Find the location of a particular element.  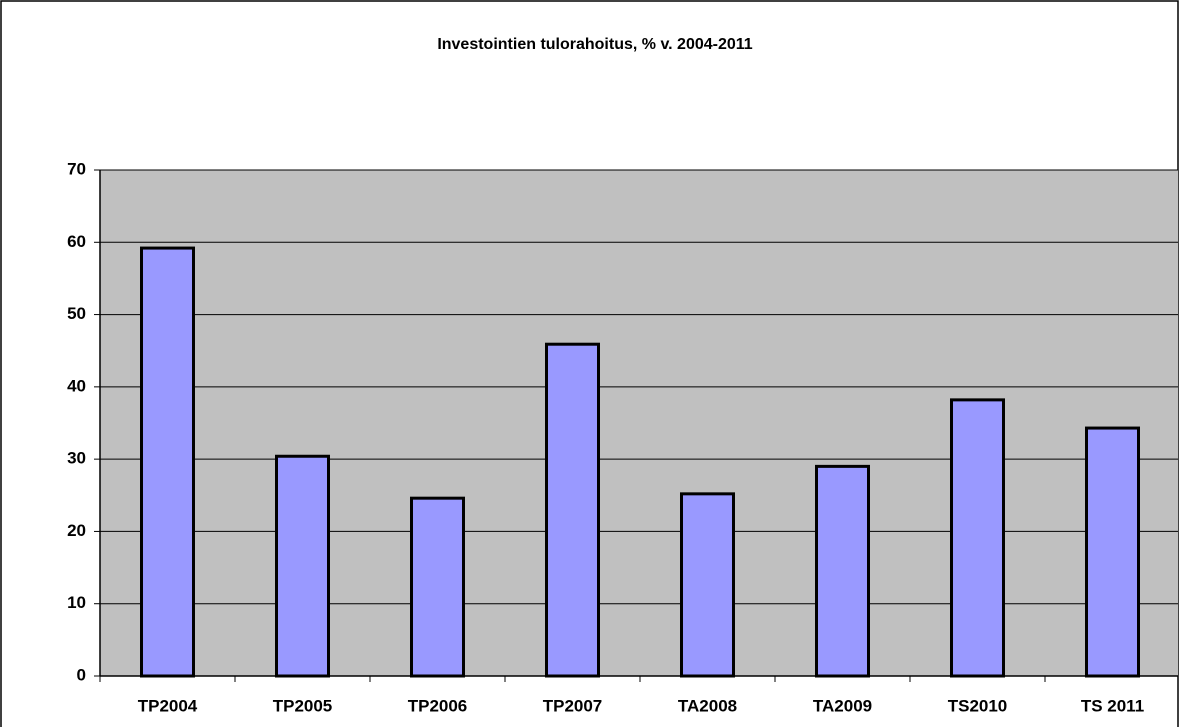

y-tick-label: 50 is located at coordinates (76, 313).